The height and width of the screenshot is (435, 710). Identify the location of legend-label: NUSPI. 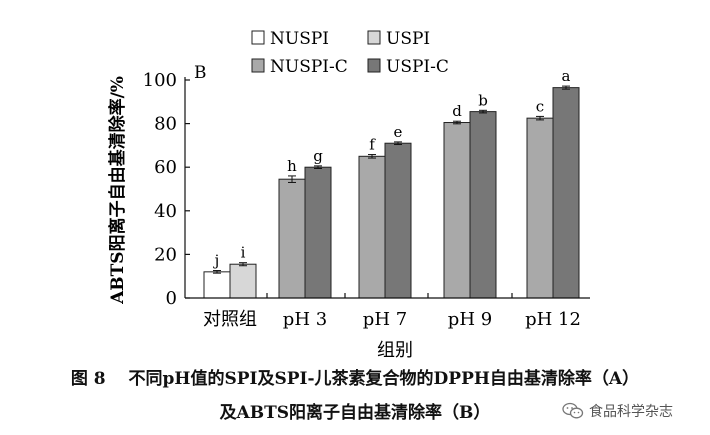
(299, 39).